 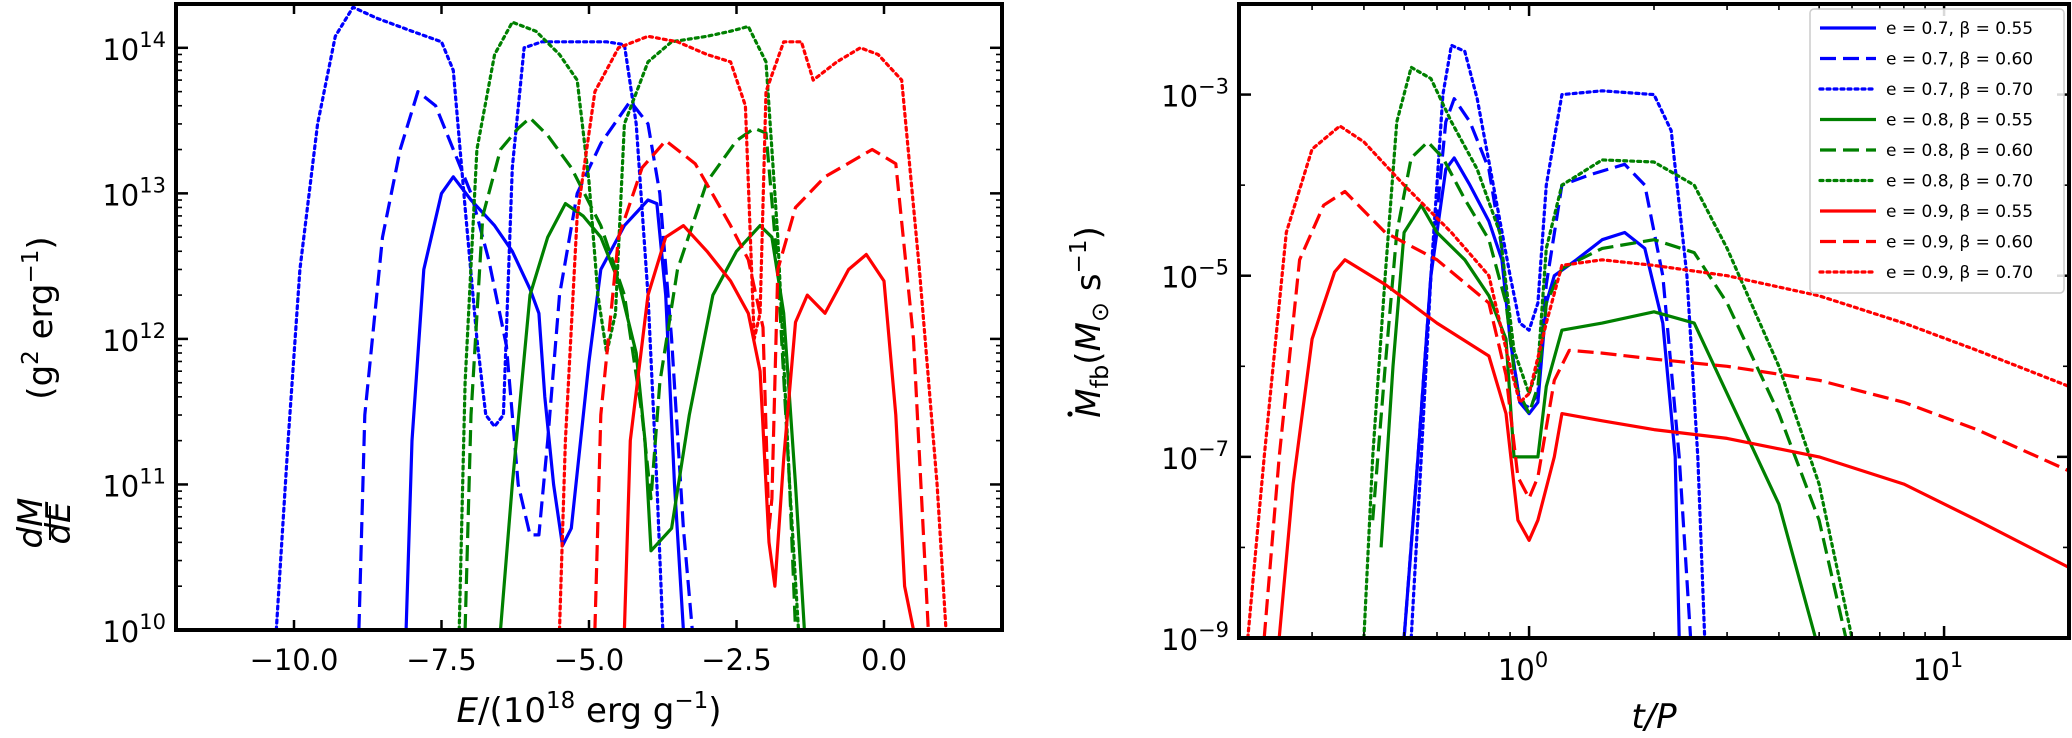 What do you see at coordinates (1195, 456) in the screenshot?
I see `y-tick-label: 10⁻⁷` at bounding box center [1195, 456].